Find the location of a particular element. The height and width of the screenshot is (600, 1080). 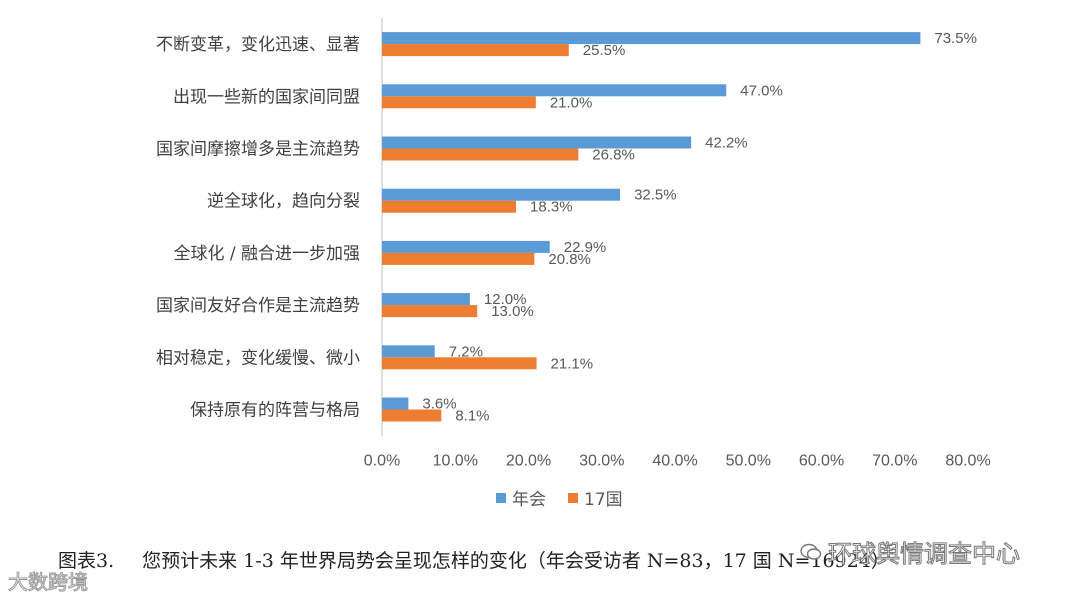

x-tick-label: 30.0% is located at coordinates (601, 461).